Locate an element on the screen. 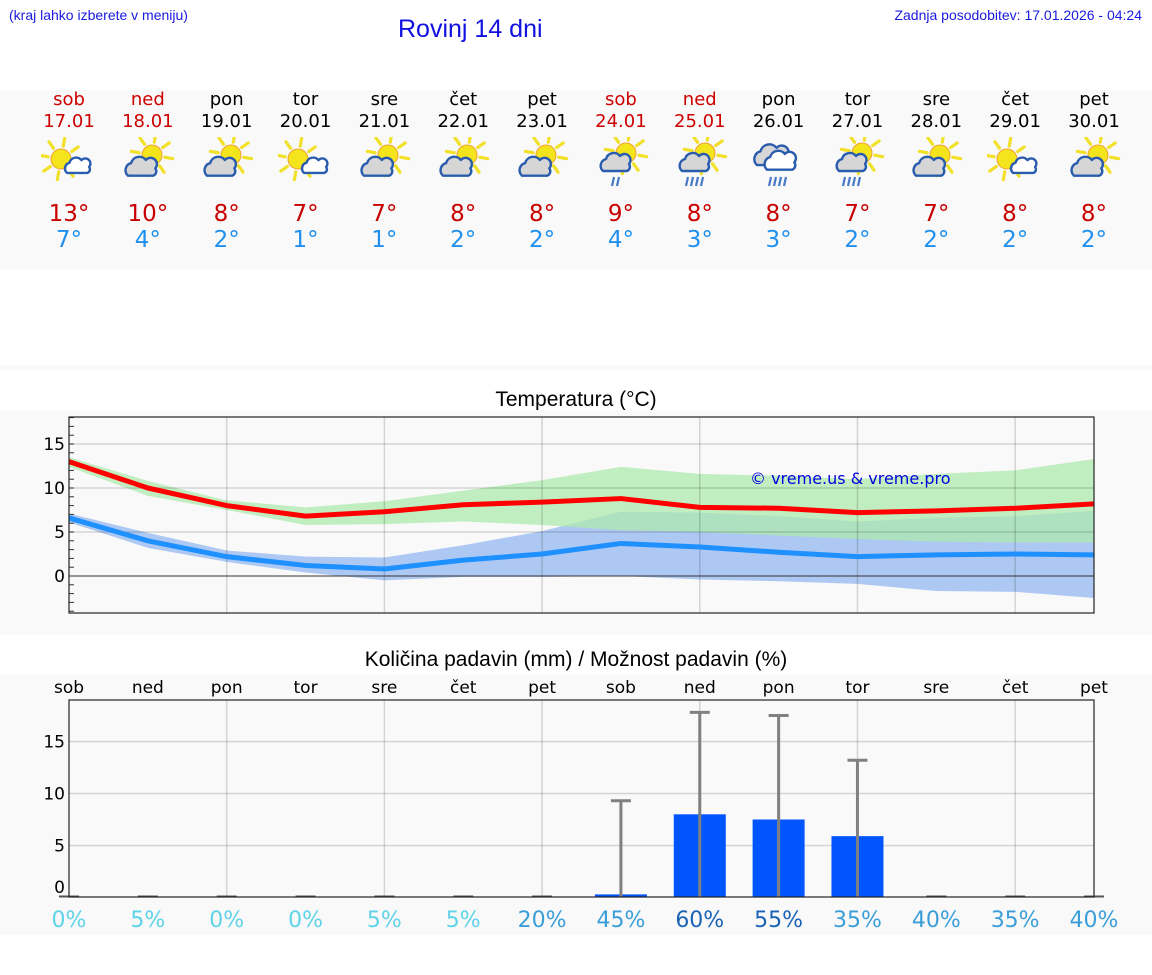 Image resolution: width=1152 pixels, height=975 pixels. day-column: pon 26.01 8° 3° is located at coordinates (779, 171).